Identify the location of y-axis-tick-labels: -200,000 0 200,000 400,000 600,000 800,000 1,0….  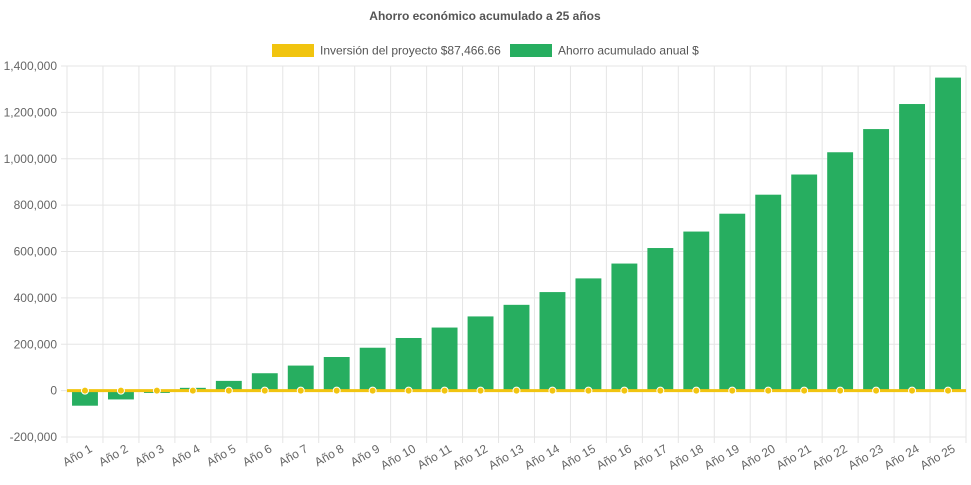
(31, 251).